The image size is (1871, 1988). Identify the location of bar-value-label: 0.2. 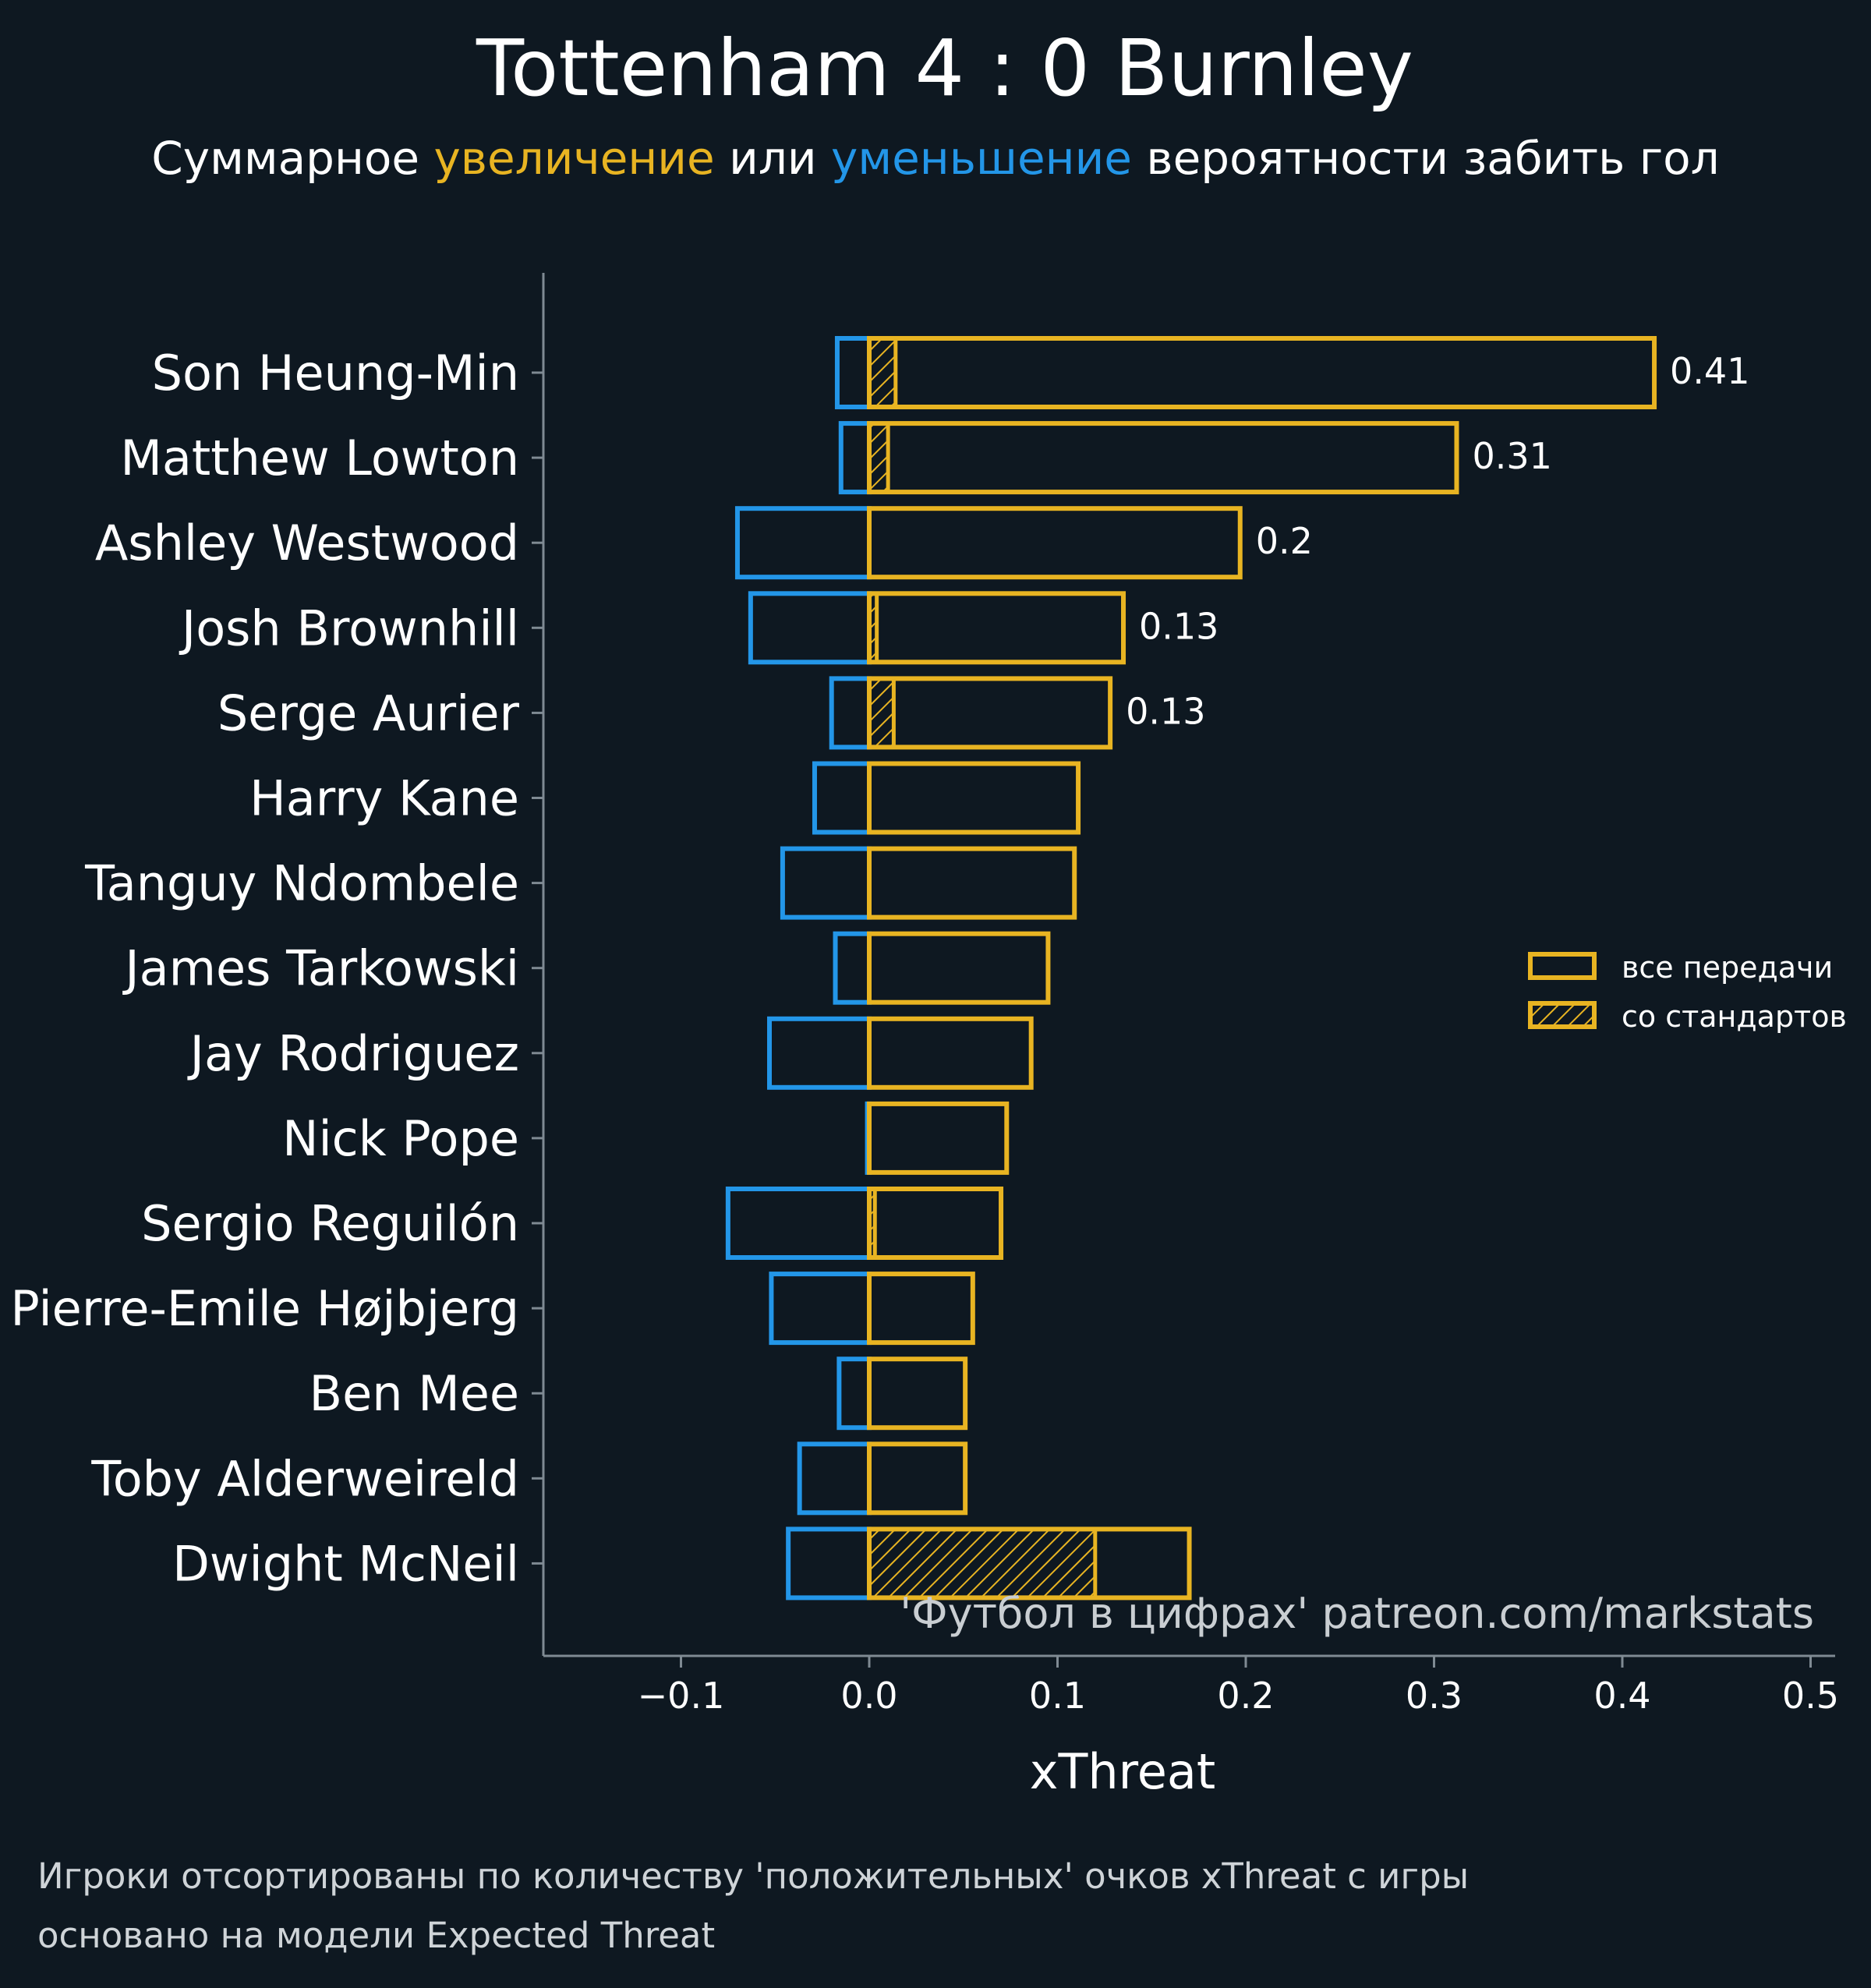
(1284, 541).